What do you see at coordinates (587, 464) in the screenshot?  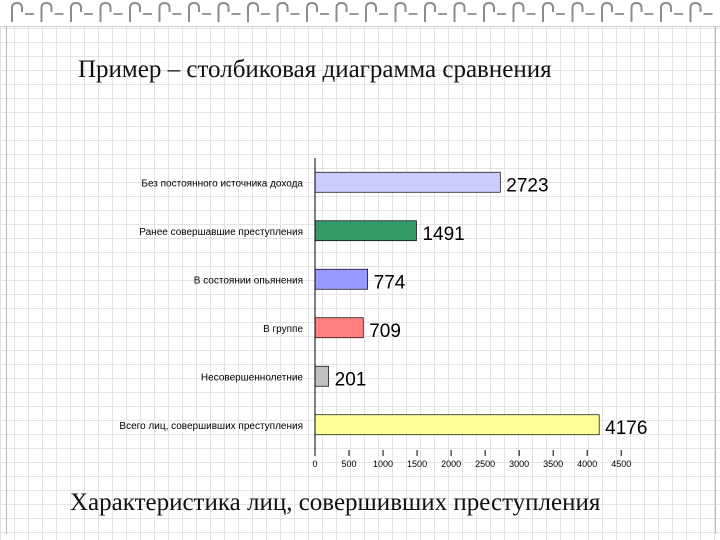 I see `x-tick-label: 4000` at bounding box center [587, 464].